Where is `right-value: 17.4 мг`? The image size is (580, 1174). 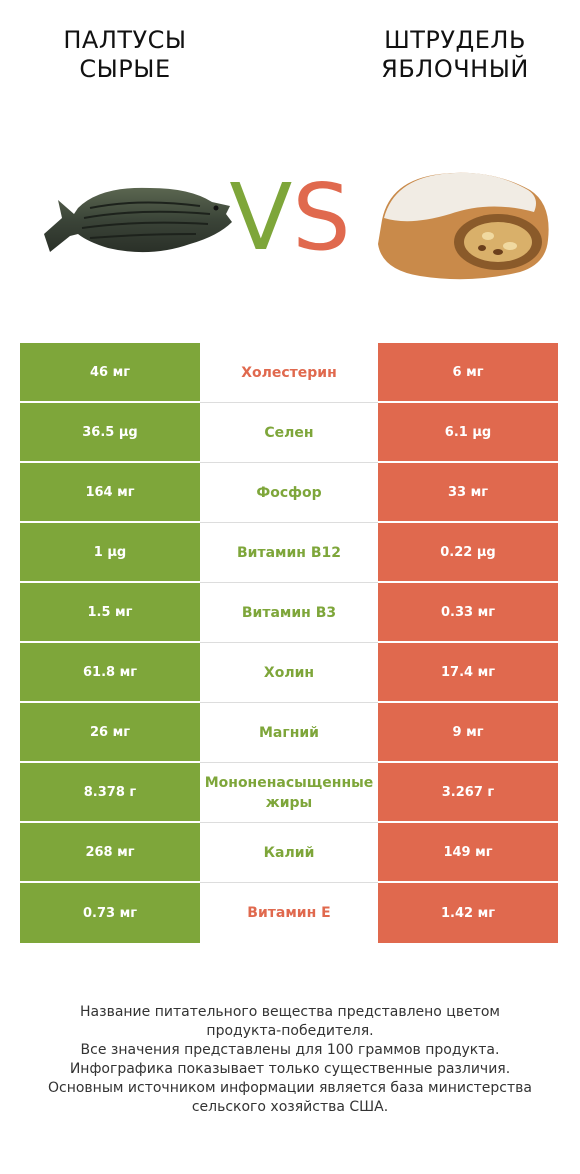 right-value: 17.4 мг is located at coordinates (468, 672).